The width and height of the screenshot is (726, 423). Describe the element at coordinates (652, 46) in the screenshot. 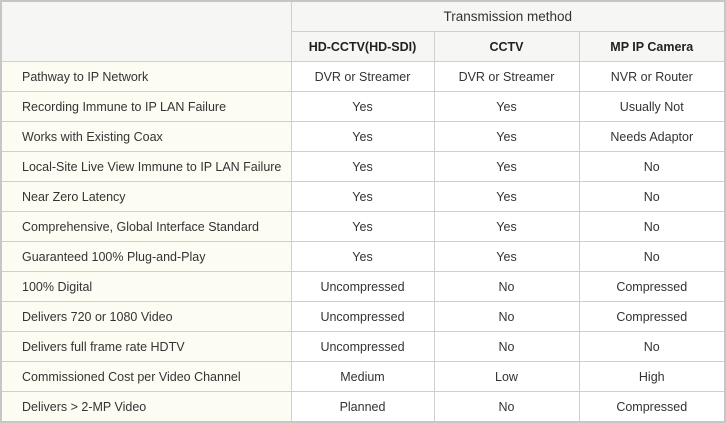

I see `column-header: MP IP Camera` at that location.